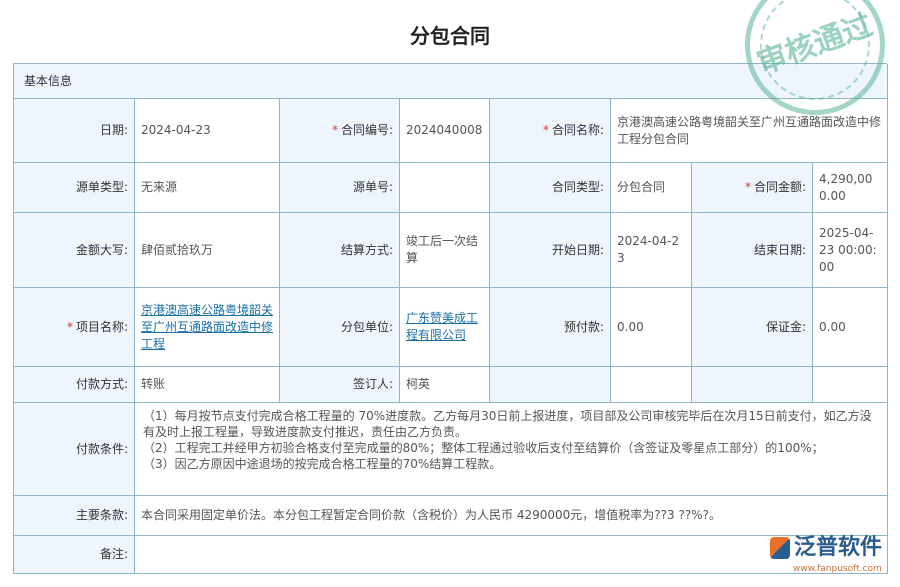 This screenshot has width=900, height=587. I want to click on contract-type-value: 分包合同, so click(651, 188).